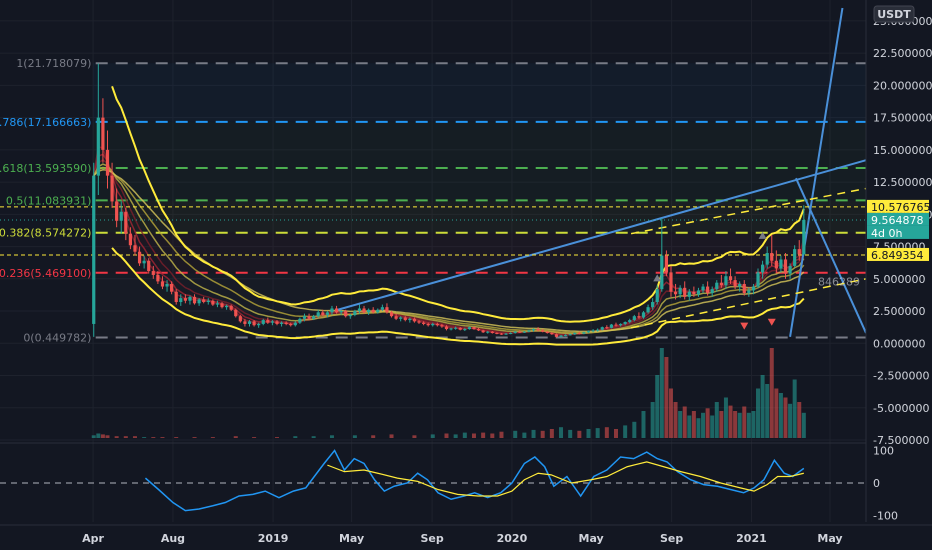 The width and height of the screenshot is (932, 550). Describe the element at coordinates (902, 85) in the screenshot. I see `price-tick-label: 20.000000` at that location.